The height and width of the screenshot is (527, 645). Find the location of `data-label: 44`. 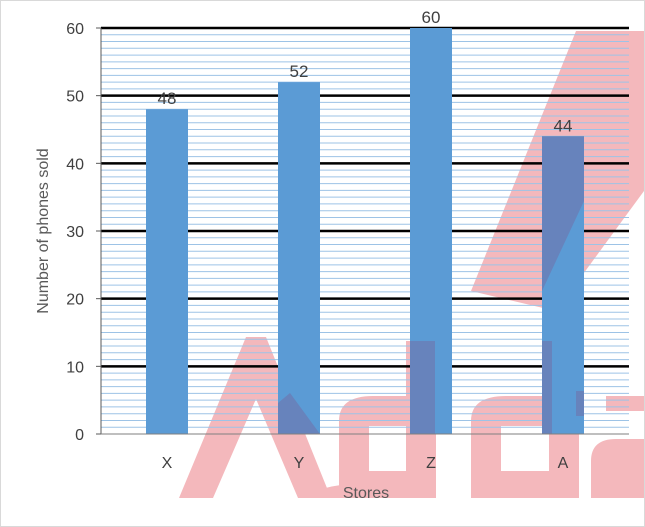

data-label: 44 is located at coordinates (563, 125).